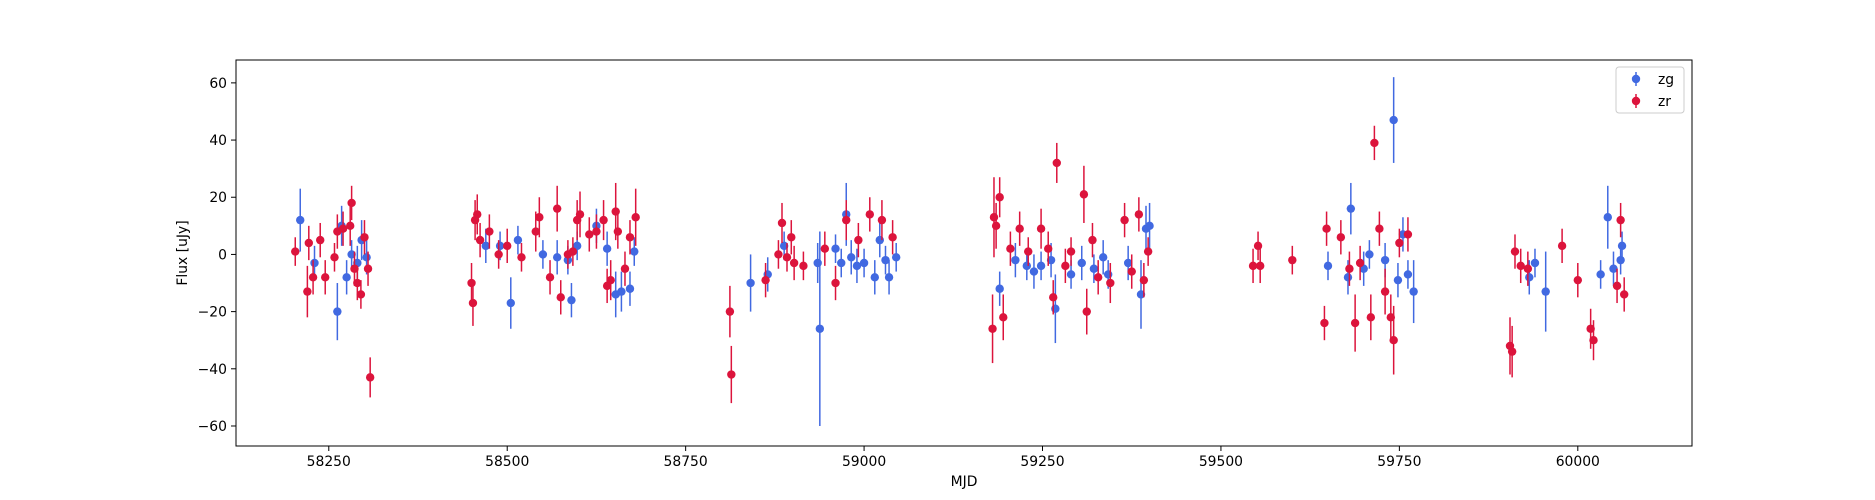  Describe the element at coordinates (1650, 90) in the screenshot. I see `legend: zg zr` at that location.